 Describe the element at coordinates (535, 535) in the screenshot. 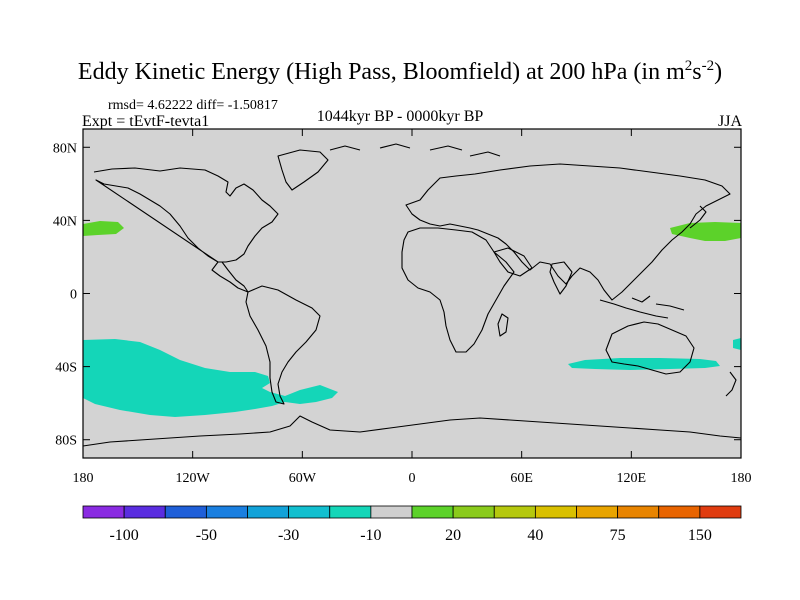

I see `colorbar-label: 40` at that location.